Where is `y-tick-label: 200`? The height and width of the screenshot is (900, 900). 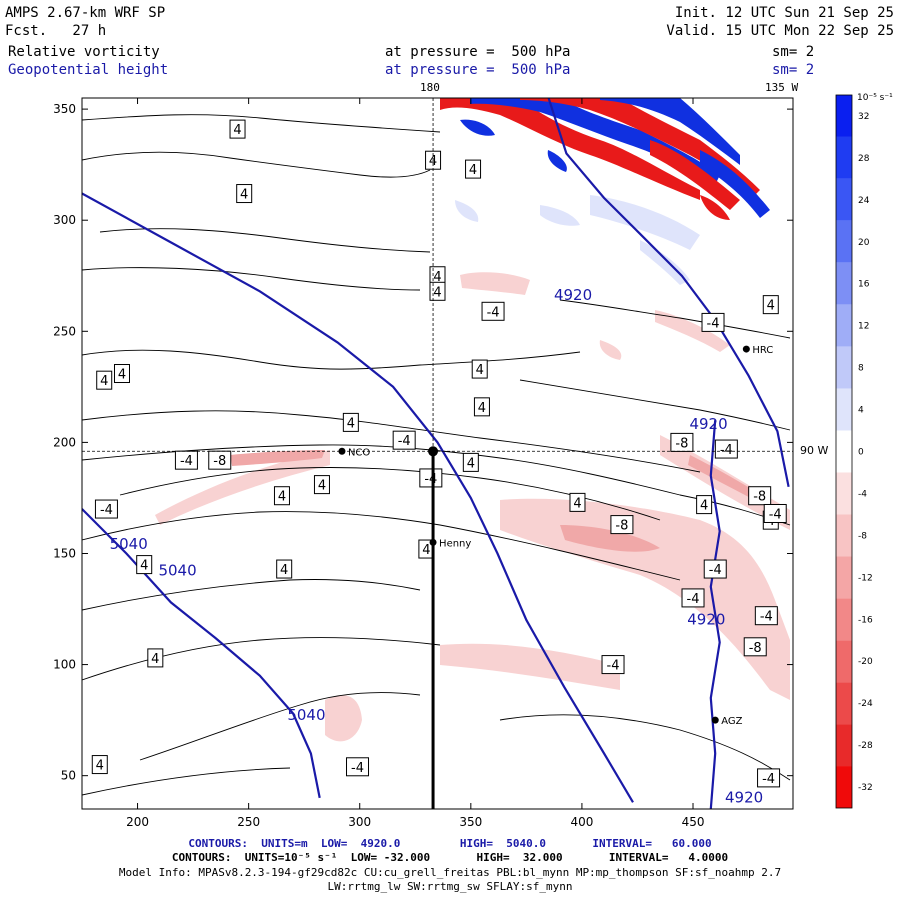
y-tick-label: 200 is located at coordinates (64, 442).